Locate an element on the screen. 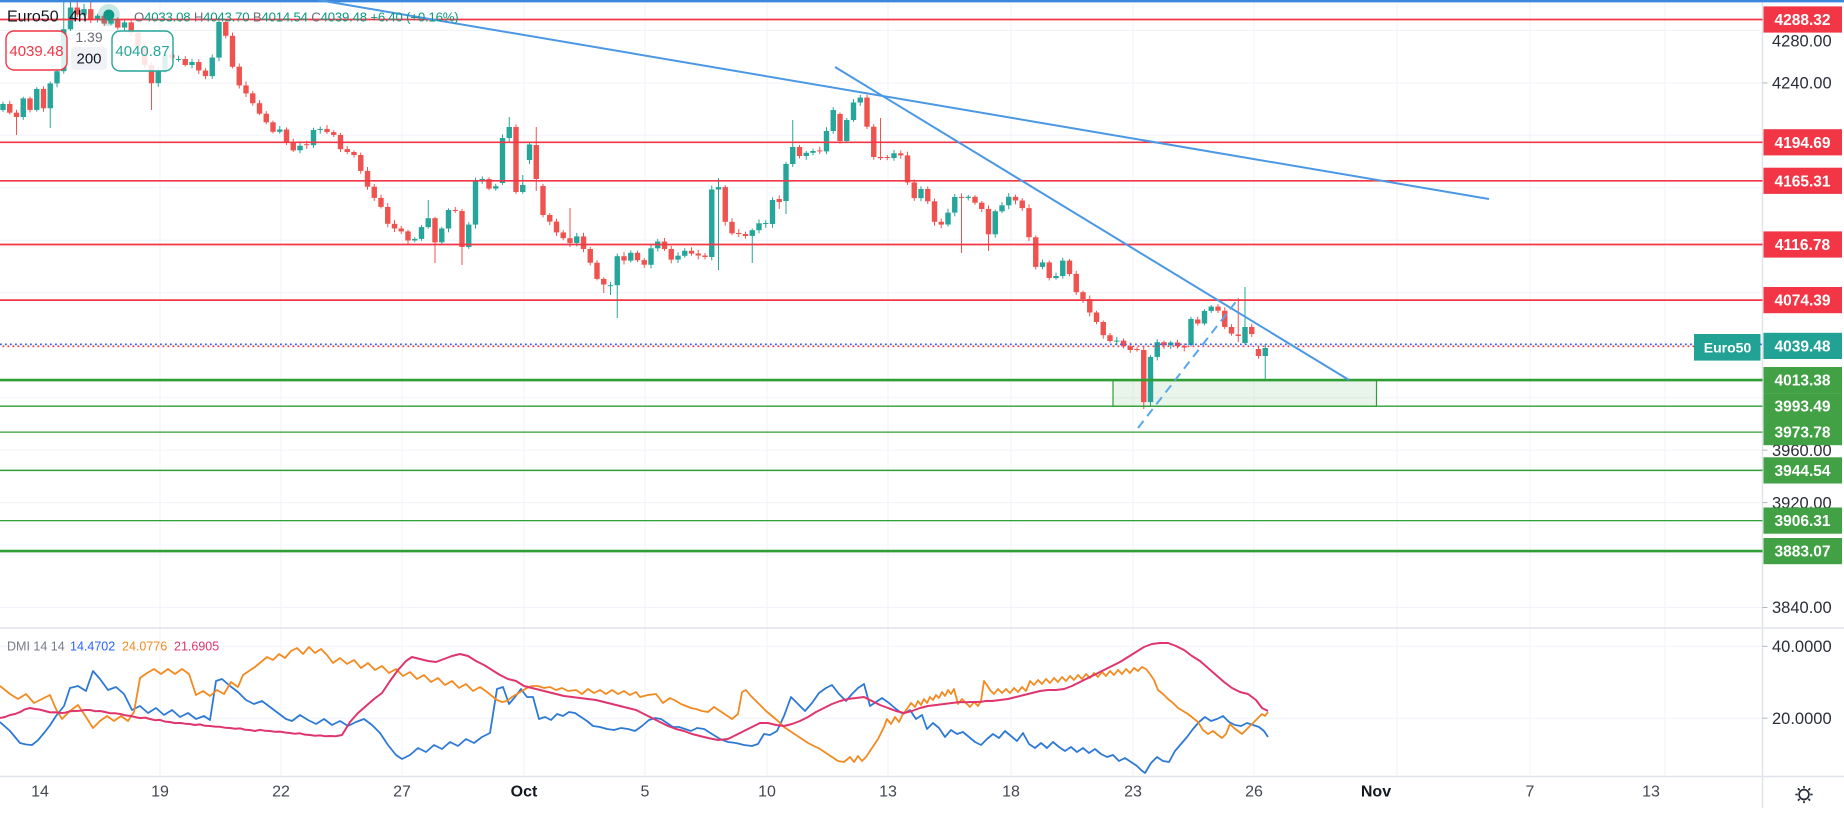 This screenshot has width=1844, height=813. svg-text: 200 is located at coordinates (88, 59).